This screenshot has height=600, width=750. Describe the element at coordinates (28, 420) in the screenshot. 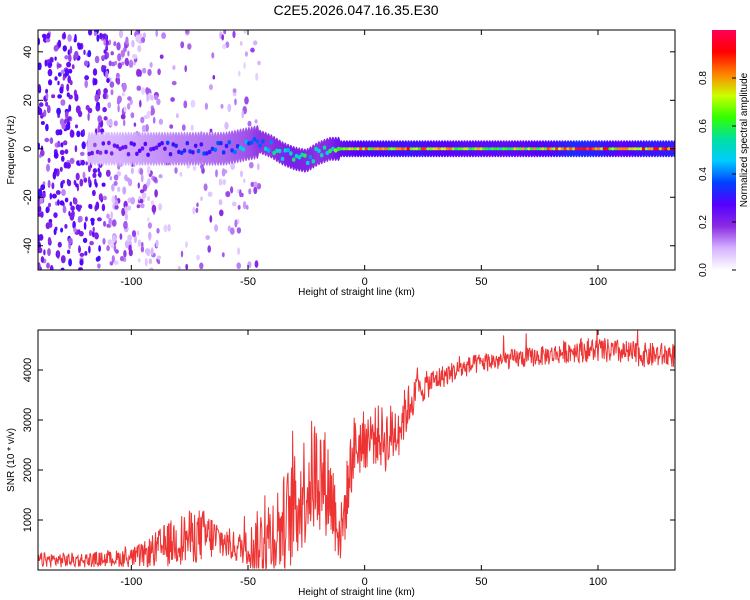

I see `y-tick-label: 3000` at that location.